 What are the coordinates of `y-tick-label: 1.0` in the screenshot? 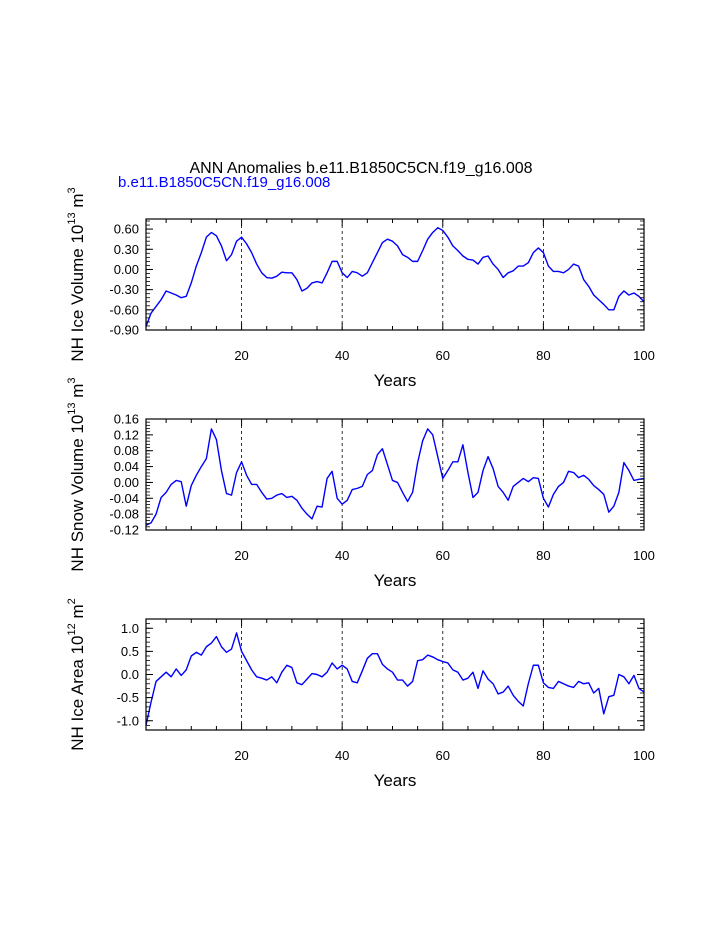 It's located at (130, 628).